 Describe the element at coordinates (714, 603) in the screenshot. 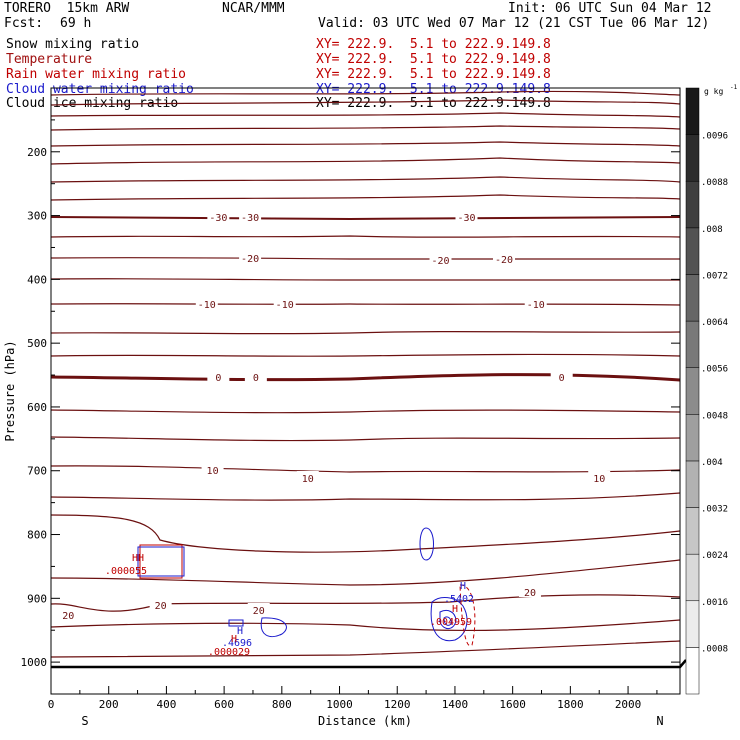

I see `colorbar-tick-label: .0016` at that location.